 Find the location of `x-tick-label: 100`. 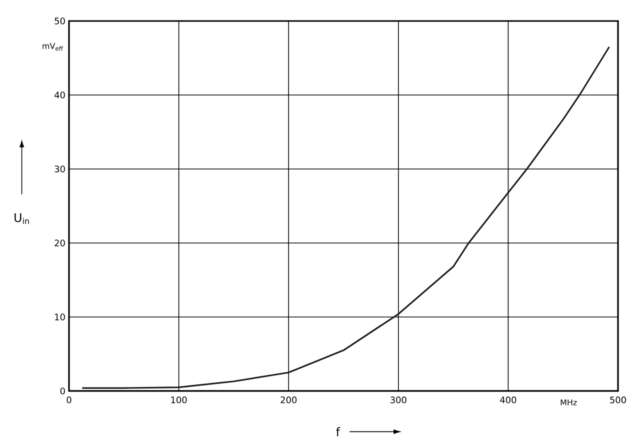

x-tick-label: 100 is located at coordinates (179, 400).